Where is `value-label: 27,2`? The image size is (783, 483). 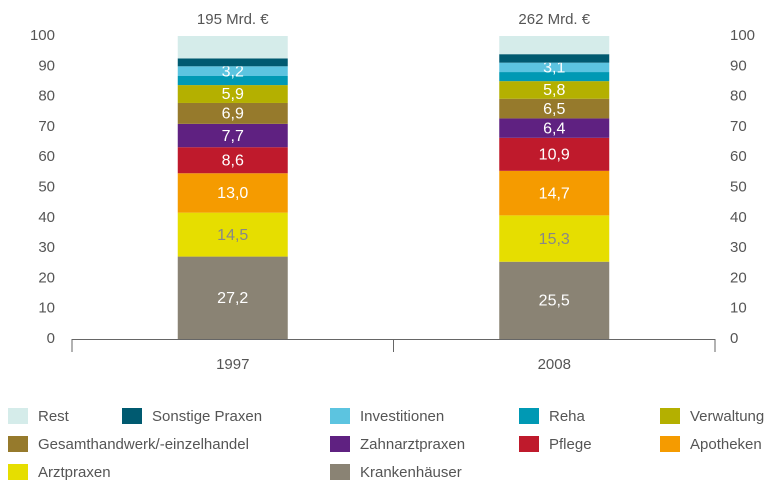 value-label: 27,2 is located at coordinates (232, 298).